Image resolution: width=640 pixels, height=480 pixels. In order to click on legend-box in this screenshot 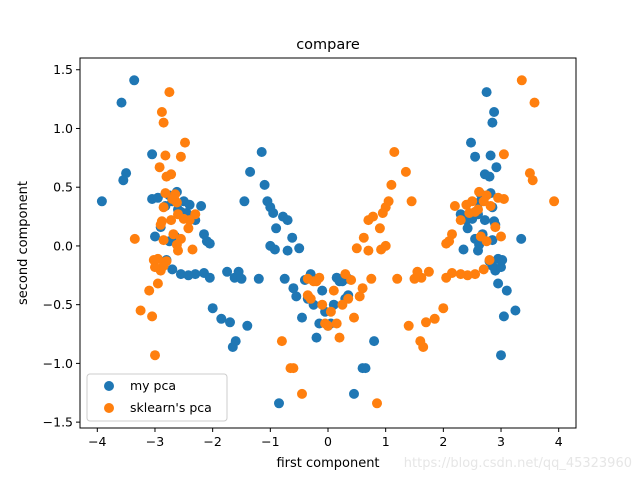, I will do `click(157, 397)`.